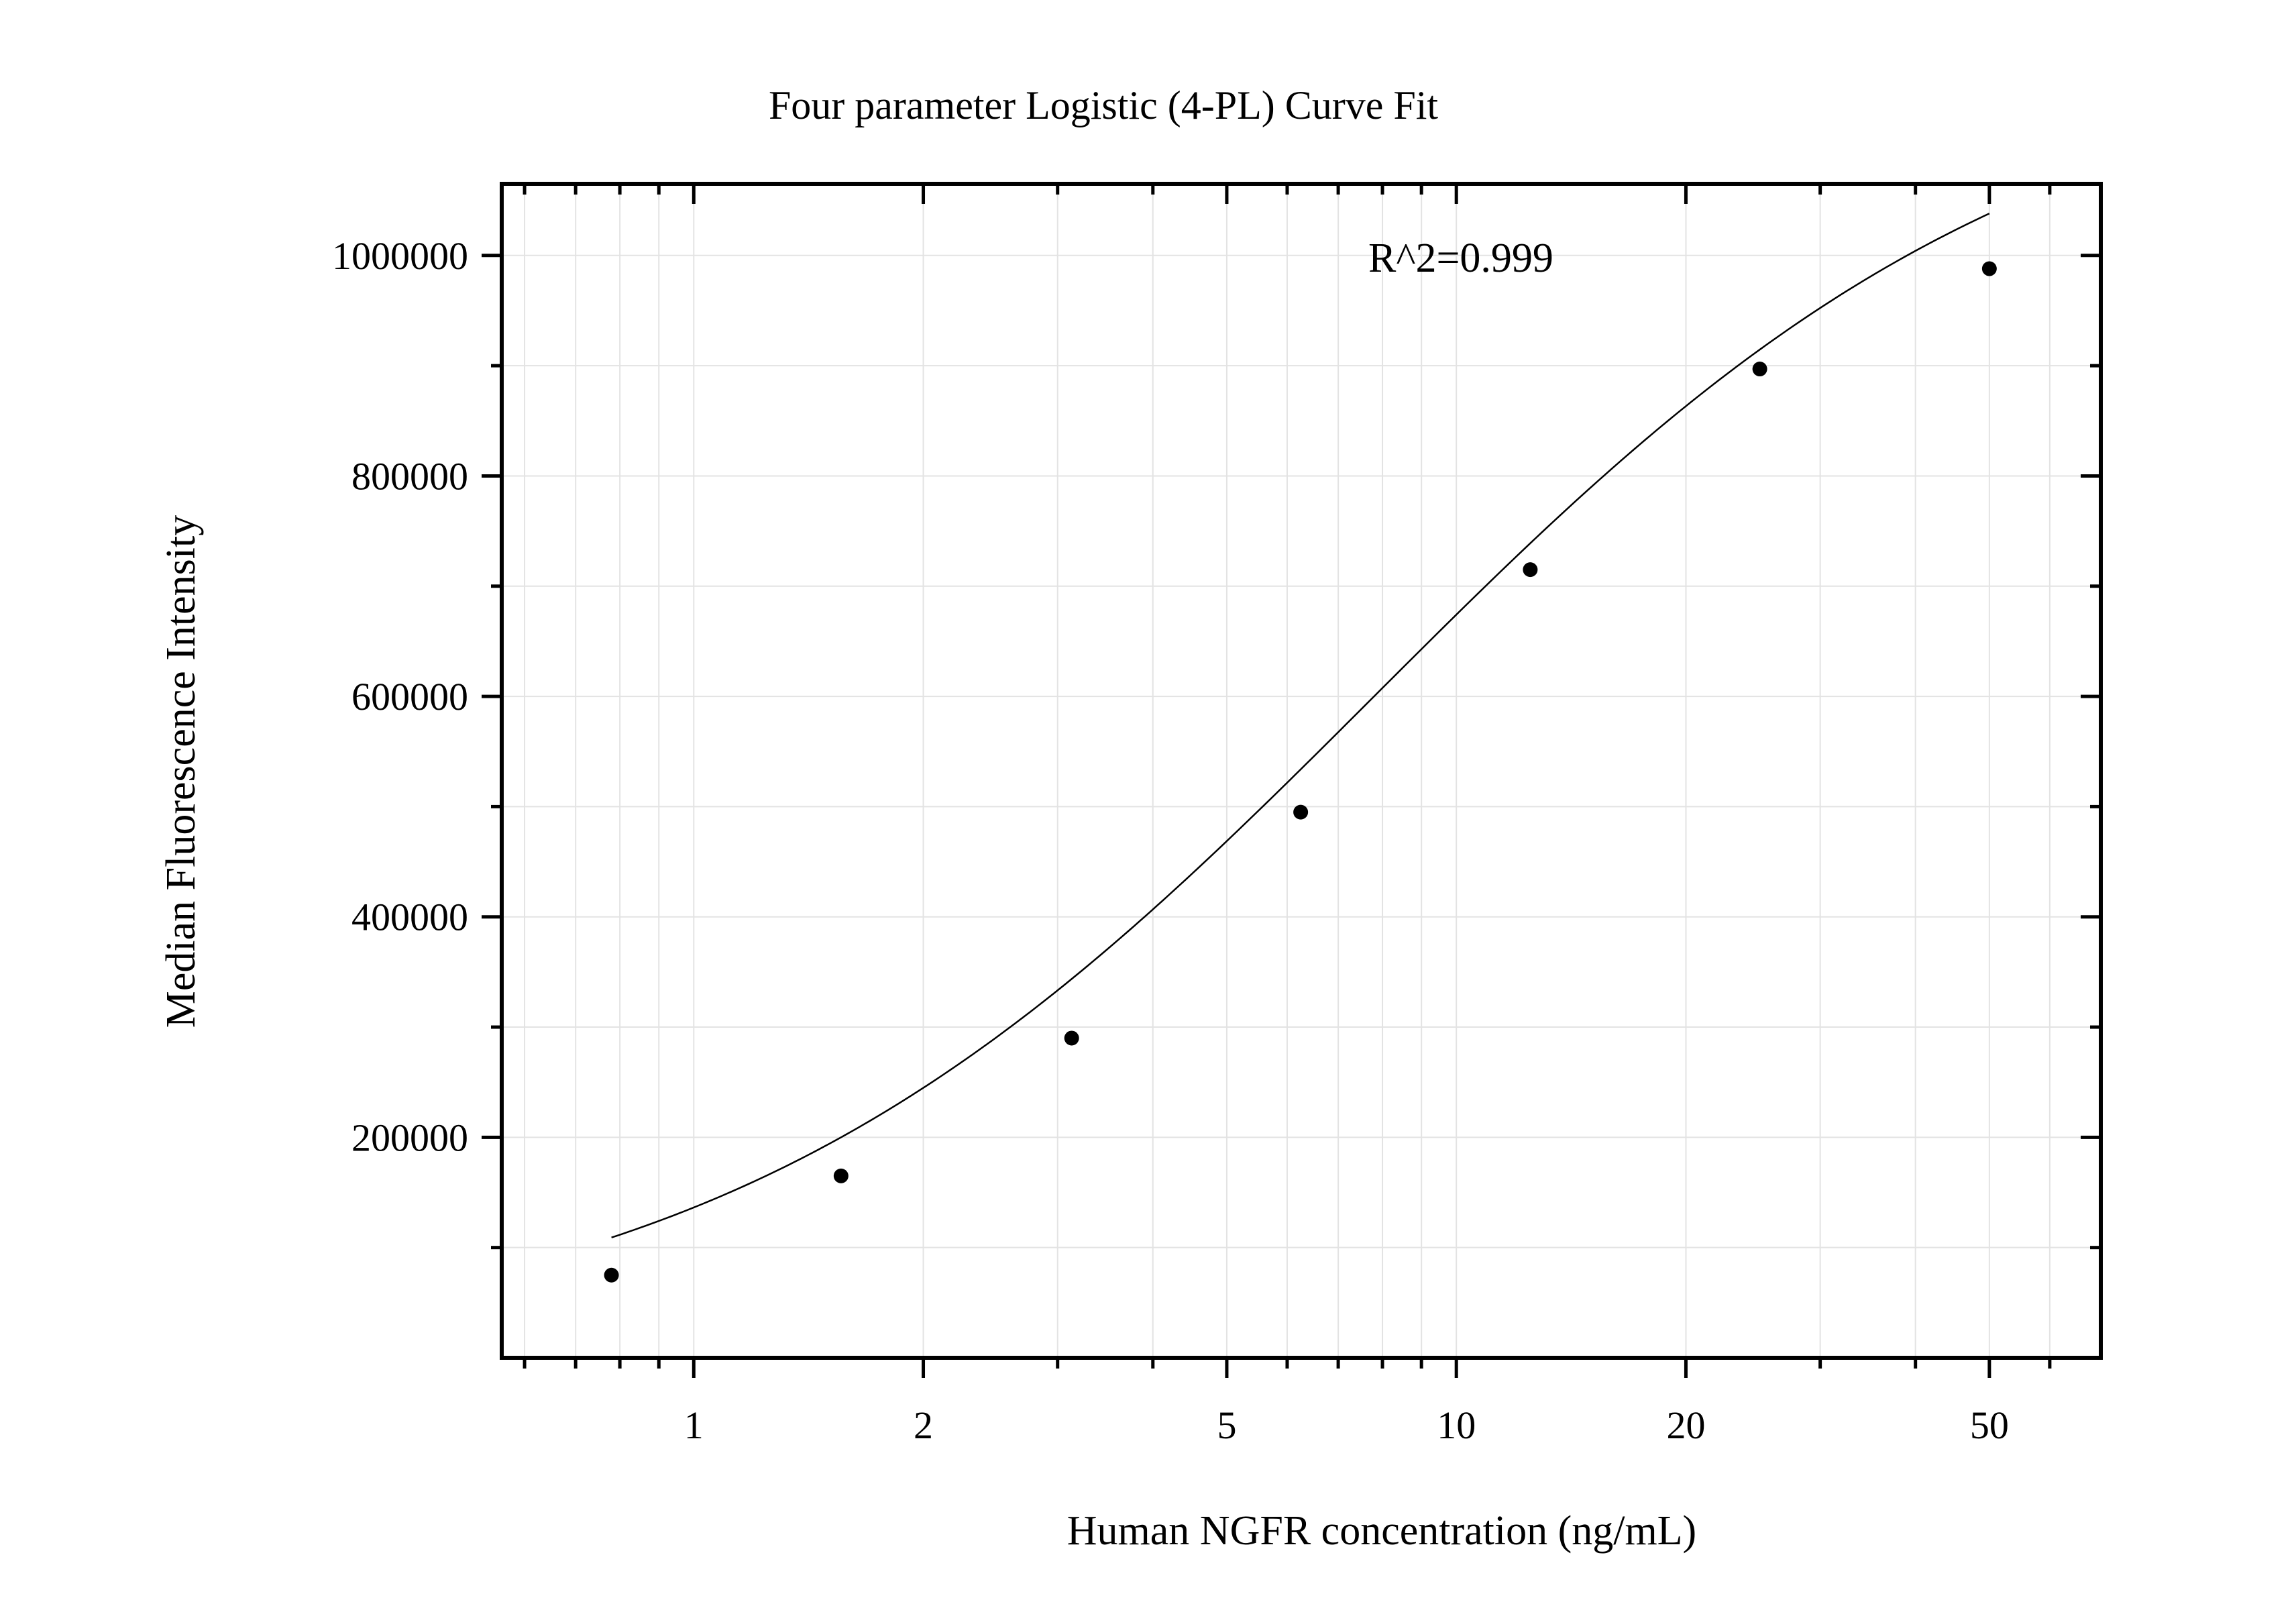 This screenshot has width=2296, height=1604. What do you see at coordinates (409, 696) in the screenshot?
I see `y-tick-label: 600000` at bounding box center [409, 696].